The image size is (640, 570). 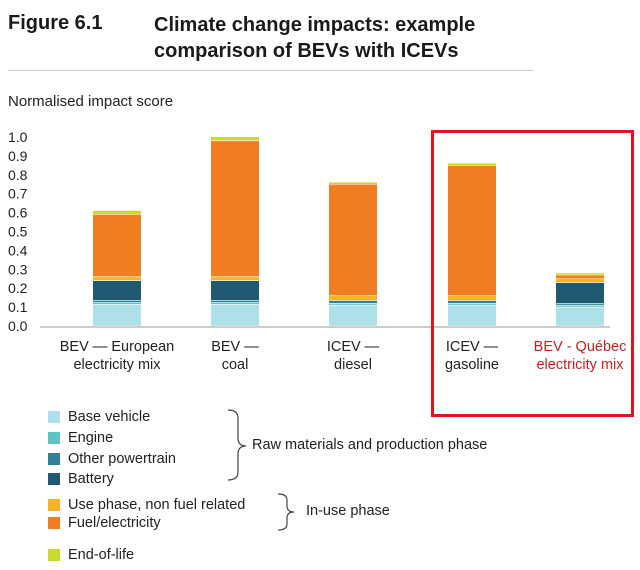 I want to click on y-tick-label: 0.9, so click(x=18, y=156).